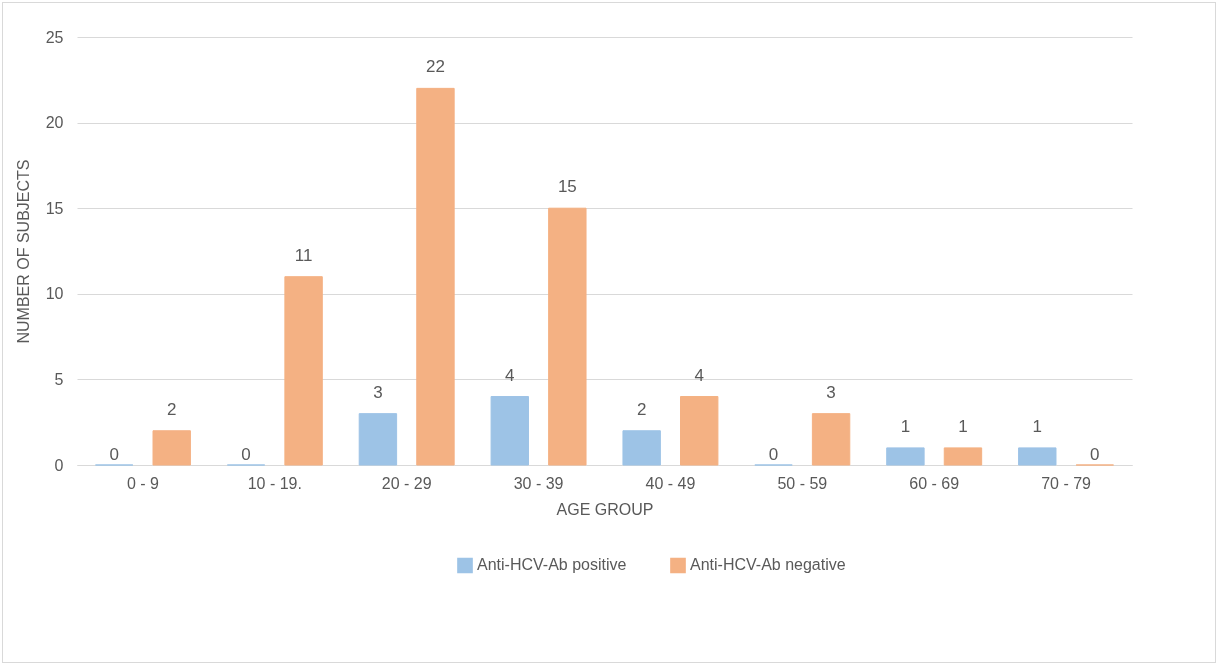  I want to click on data-label: 15, so click(567, 187).